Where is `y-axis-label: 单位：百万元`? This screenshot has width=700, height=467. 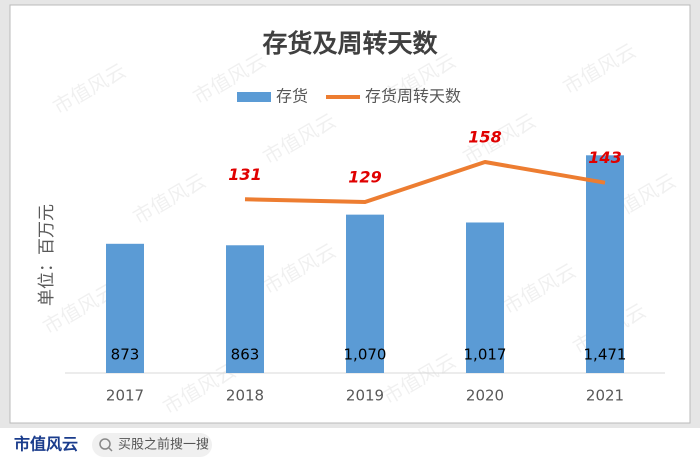
y-axis-label: 单位：百万元 is located at coordinates (47, 255).